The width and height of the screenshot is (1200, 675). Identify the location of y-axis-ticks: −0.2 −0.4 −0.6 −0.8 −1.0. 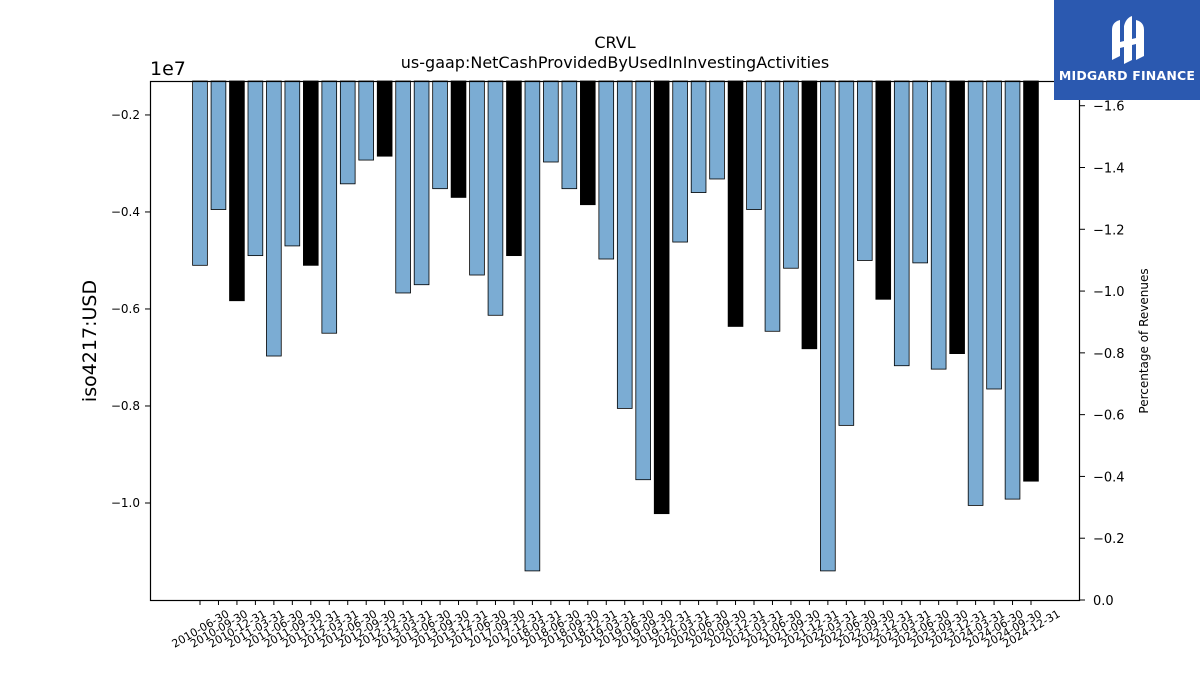
(130, 309).